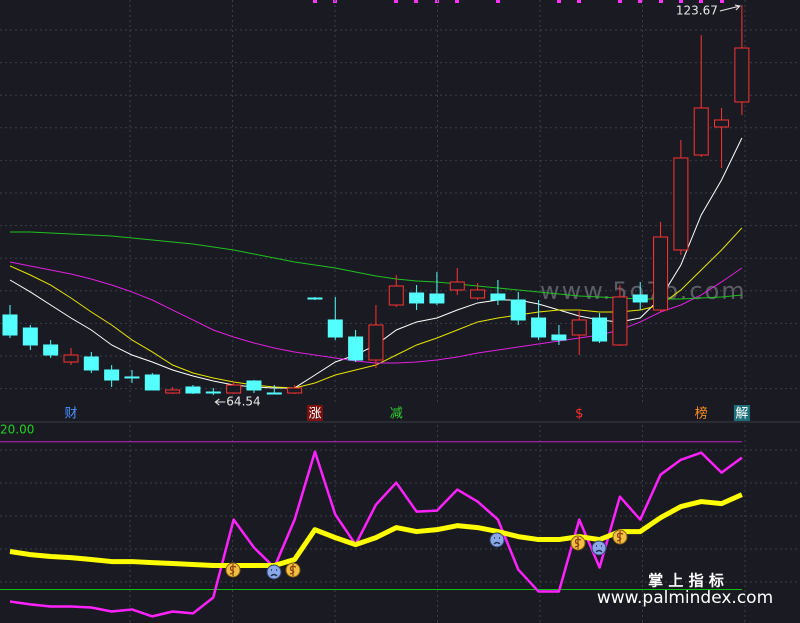 This screenshot has width=800, height=623. I want to click on signal-label: 解, so click(741, 414).